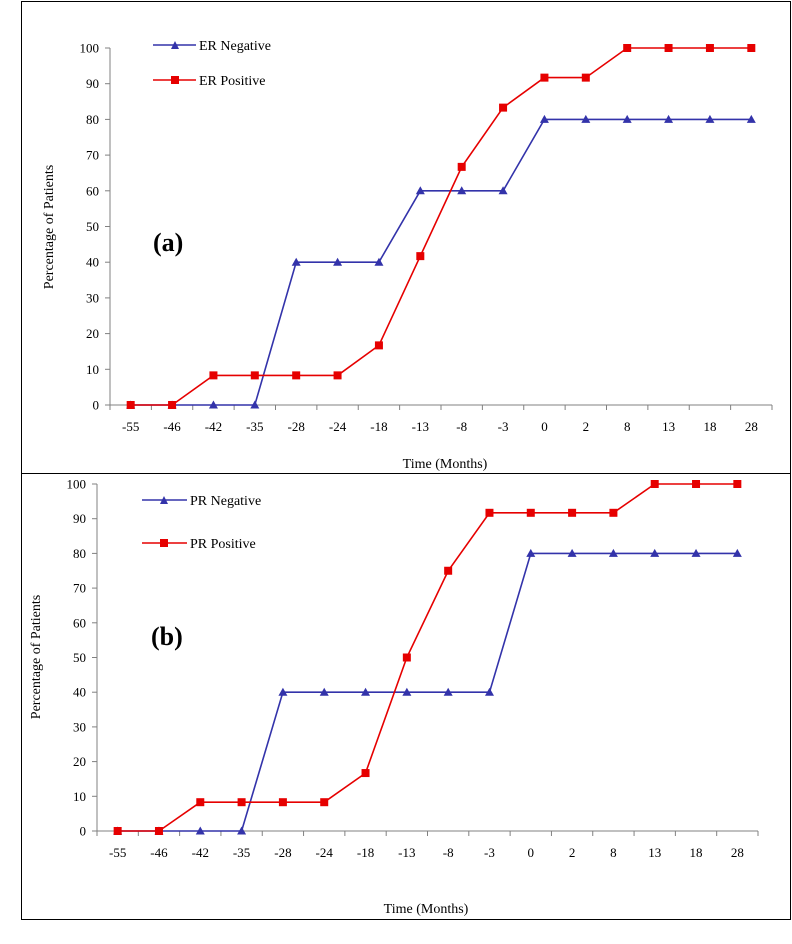 Image resolution: width=792 pixels, height=944 pixels. I want to click on panel-b-y-tick-label: 10, so click(79, 796).